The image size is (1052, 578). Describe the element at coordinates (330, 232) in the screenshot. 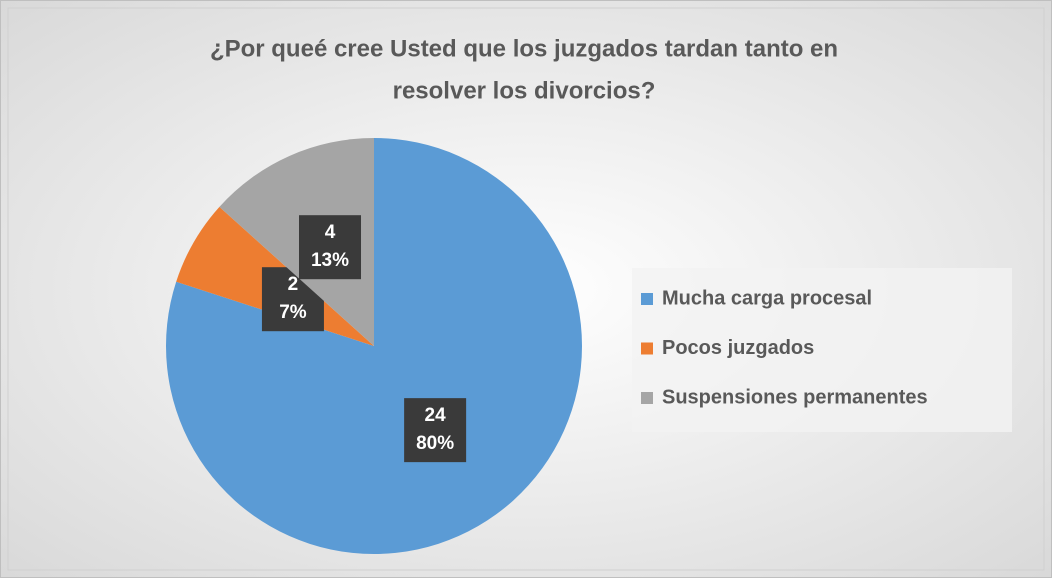

I see `data-label: 4` at that location.